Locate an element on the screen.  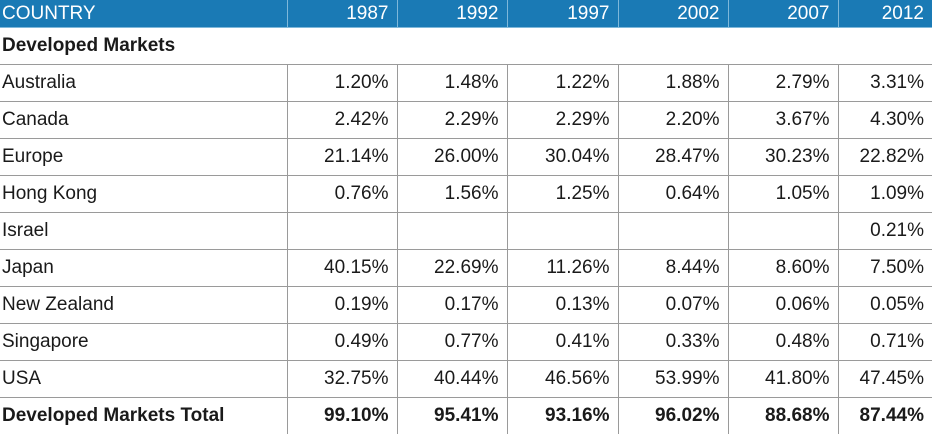
section-row: Developed Markets is located at coordinates (466, 46).